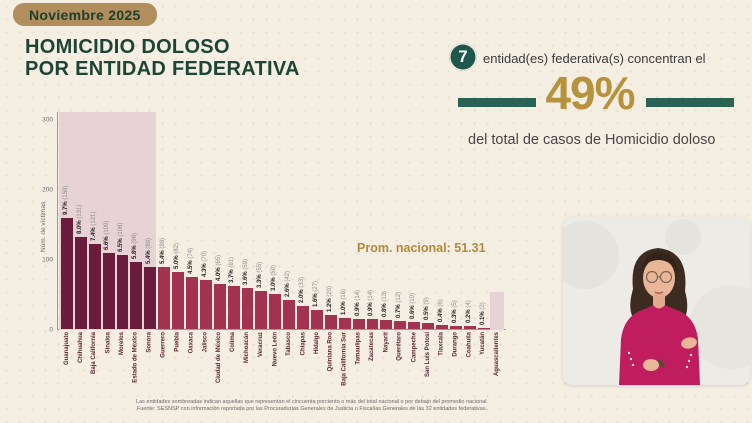  I want to click on bar-column-nayarit: 0.8% (13) Nayarit, so click(386, 231).